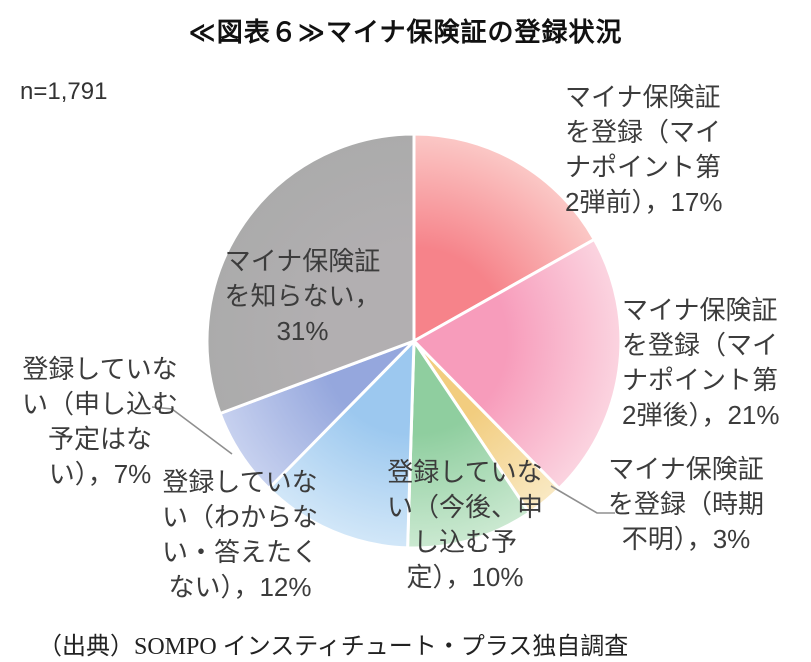 The image size is (811, 662). I want to click on callout-line: い（申し込む, so click(99, 404).